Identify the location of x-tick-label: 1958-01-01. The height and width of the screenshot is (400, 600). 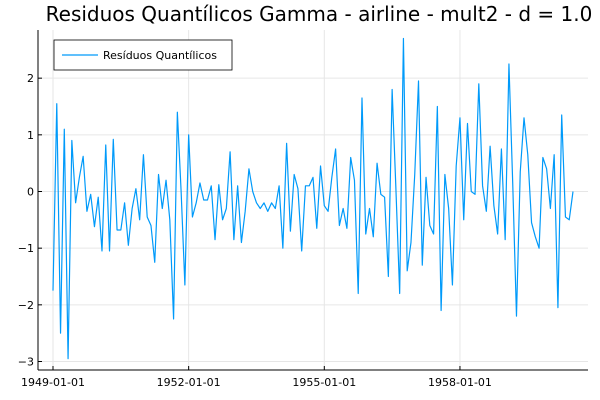
(460, 382).